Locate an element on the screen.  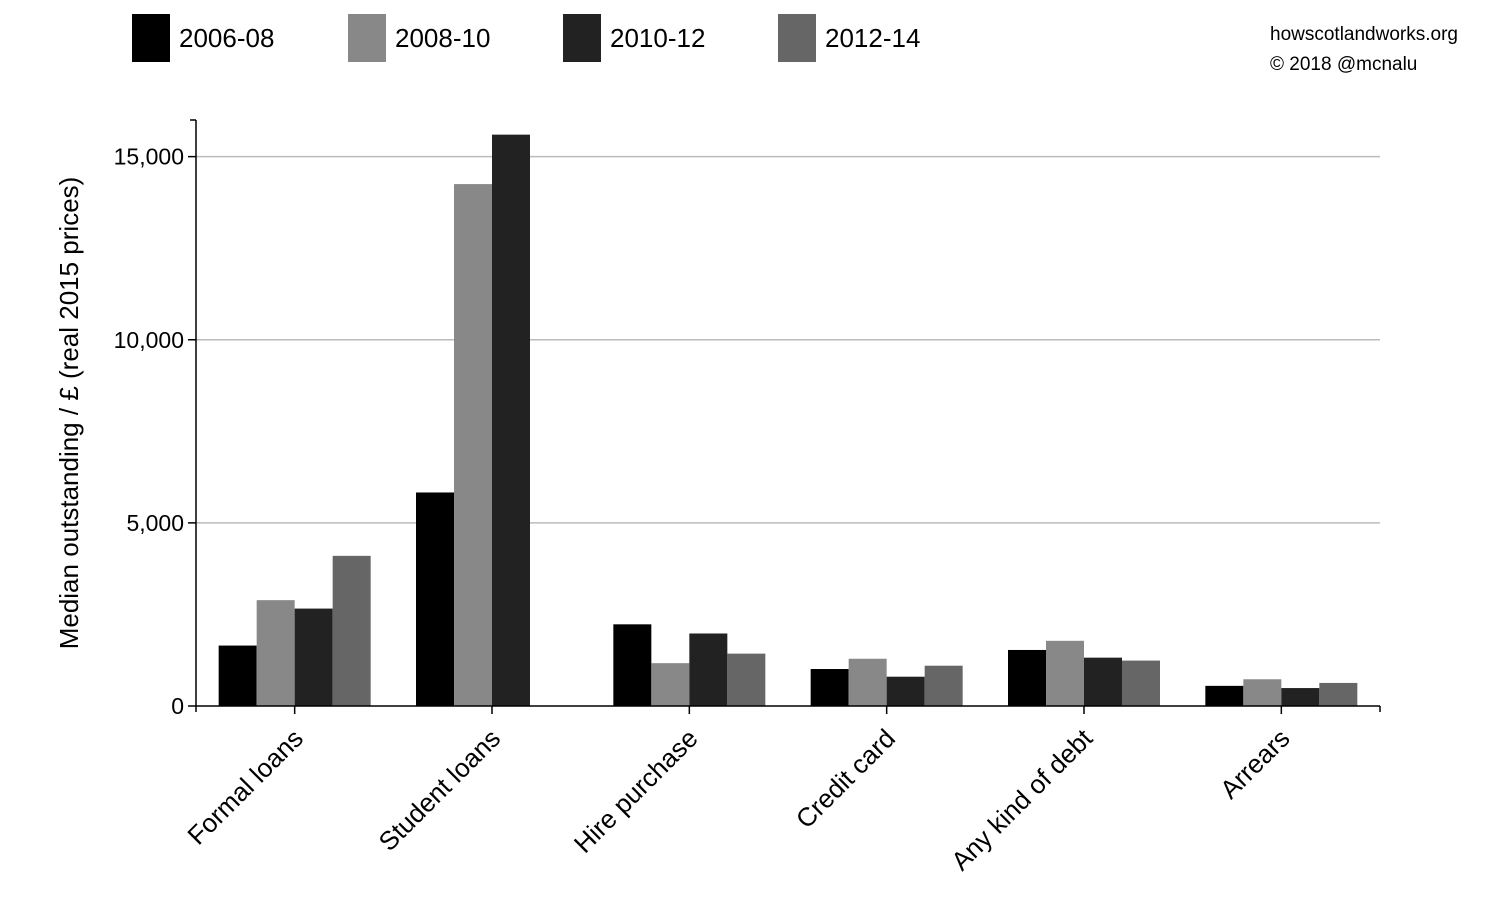
legend-label: 2012-14 is located at coordinates (872, 38).